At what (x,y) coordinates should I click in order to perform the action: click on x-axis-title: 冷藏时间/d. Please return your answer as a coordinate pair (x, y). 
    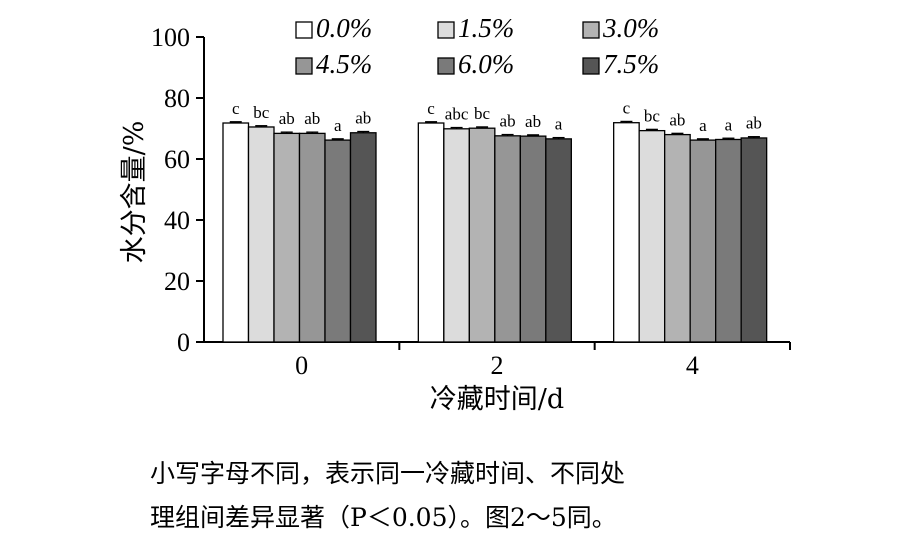
    Looking at the image, I should click on (497, 399).